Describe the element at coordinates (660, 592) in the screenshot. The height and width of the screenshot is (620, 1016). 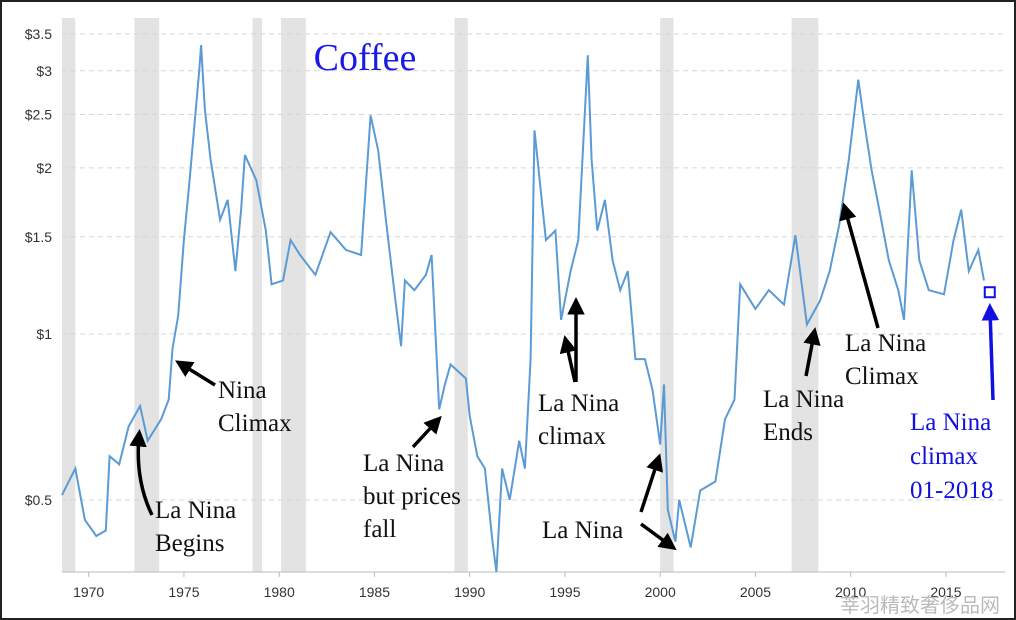
I see `x-tick-label: 2000` at that location.